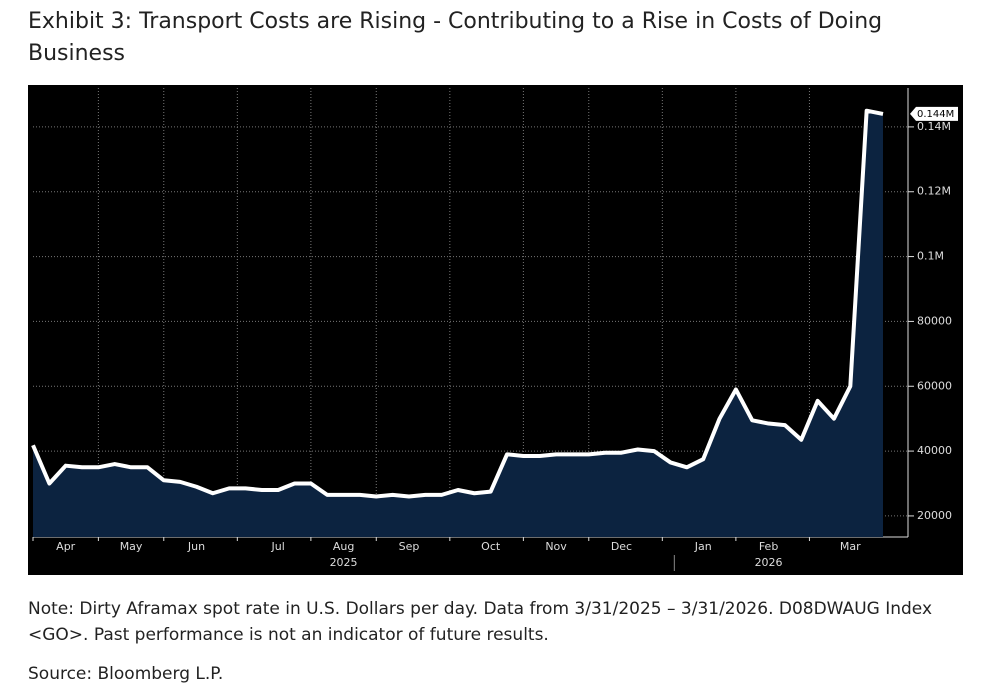 Image resolution: width=989 pixels, height=697 pixels. Describe the element at coordinates (491, 546) in the screenshot. I see `x-tick-label: Oct` at that location.